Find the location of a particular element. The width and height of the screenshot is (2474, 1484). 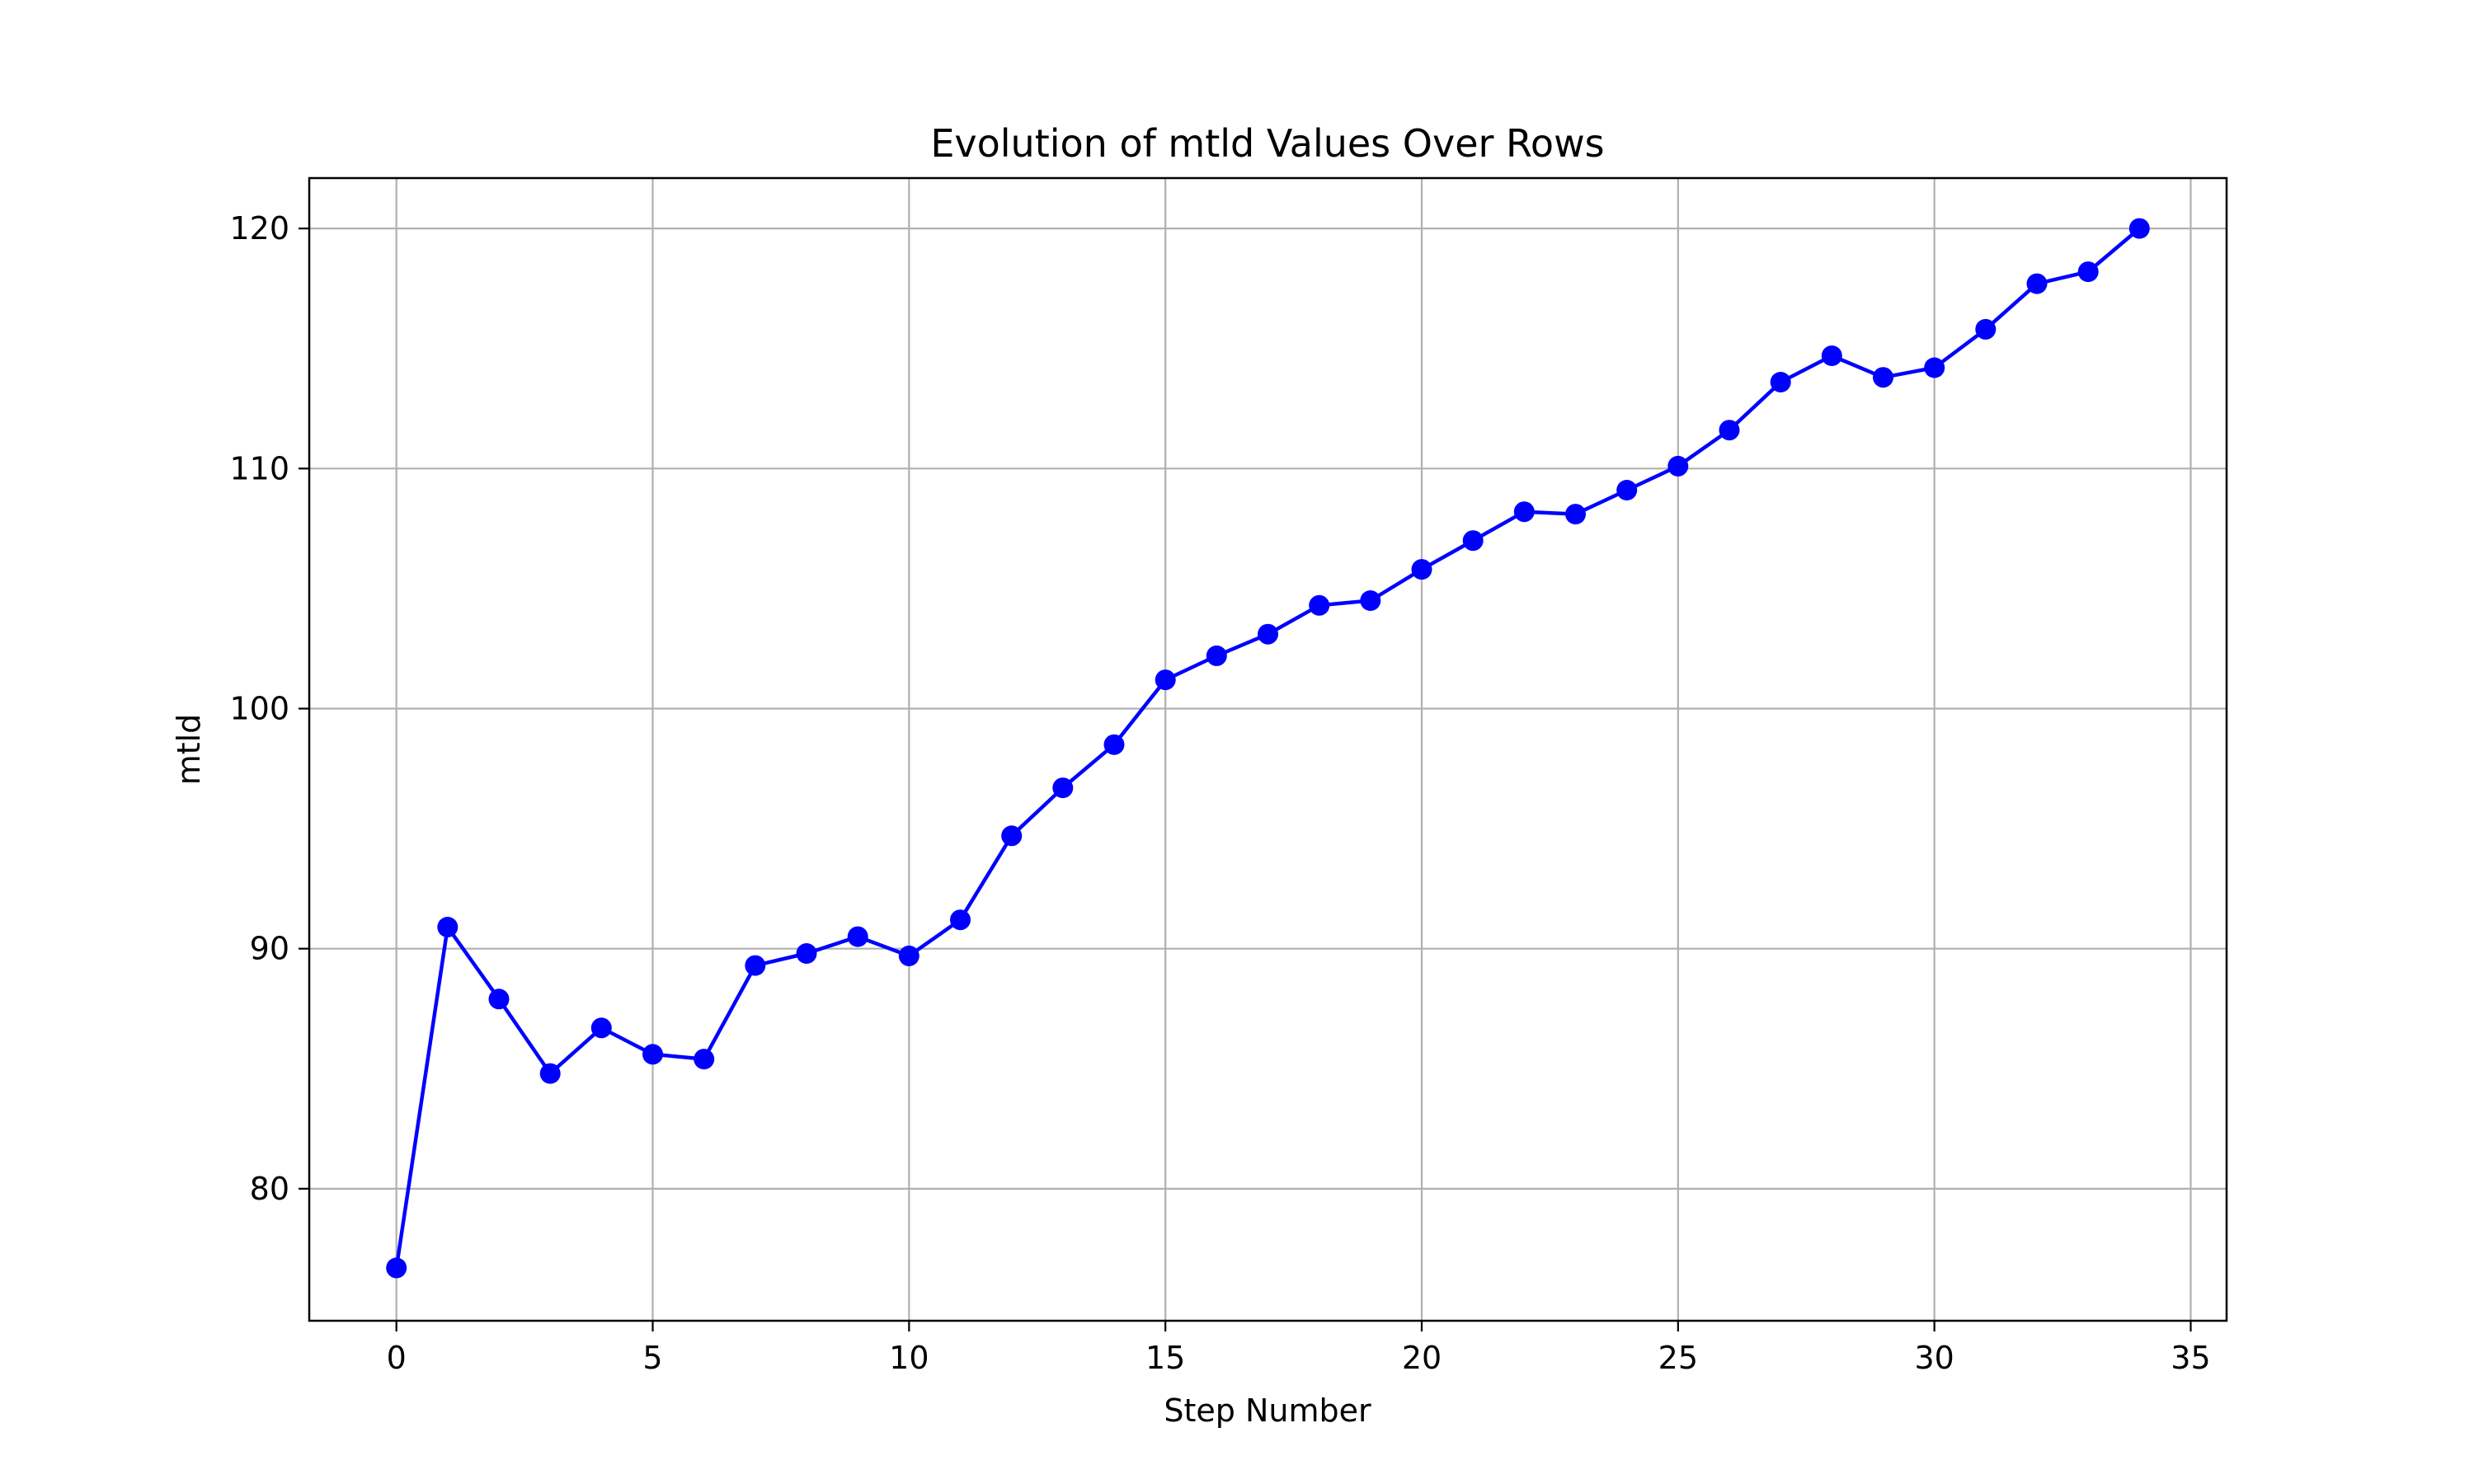

x-tick-label: 5 is located at coordinates (652, 1358).